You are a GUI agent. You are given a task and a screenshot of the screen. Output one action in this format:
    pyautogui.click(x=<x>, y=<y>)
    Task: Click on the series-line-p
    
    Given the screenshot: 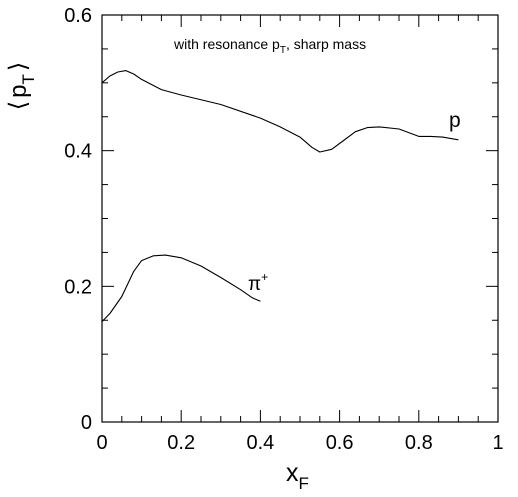 What is the action you would take?
    pyautogui.click(x=280, y=111)
    